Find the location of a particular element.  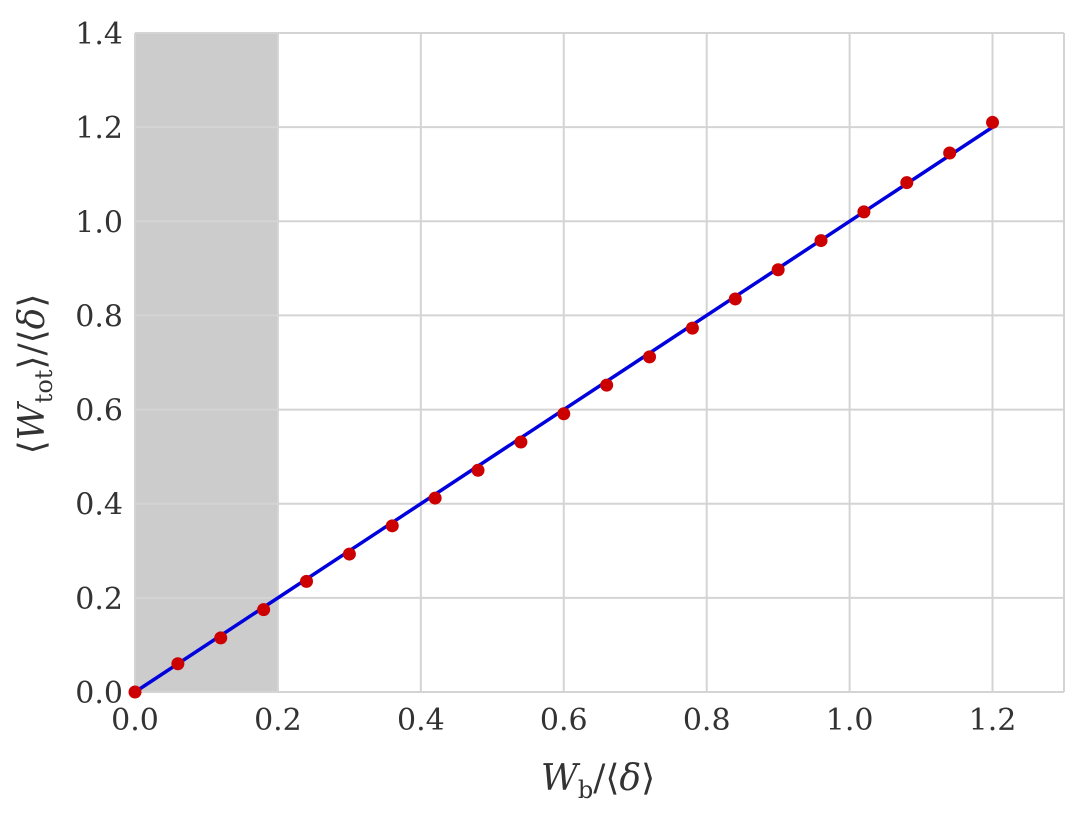

y-axis-label: ⟨Wtot⟩/⟨δ⟩ is located at coordinates (35, 374).